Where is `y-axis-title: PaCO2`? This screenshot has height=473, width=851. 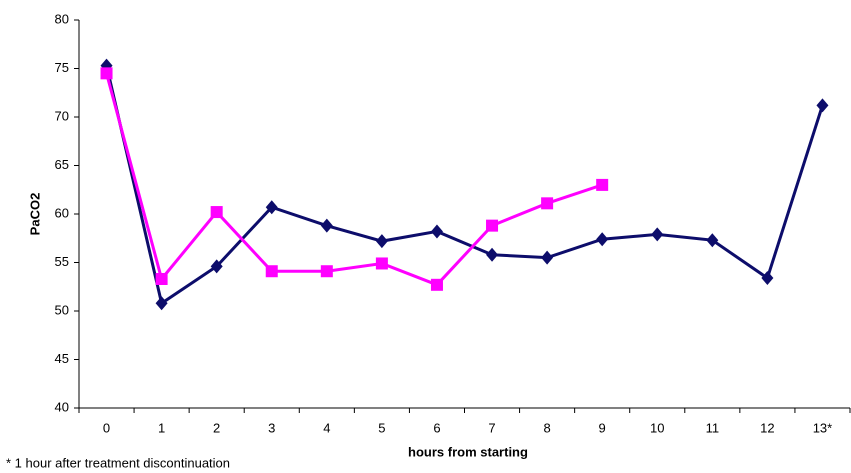 y-axis-title: PaCO2 is located at coordinates (34, 214).